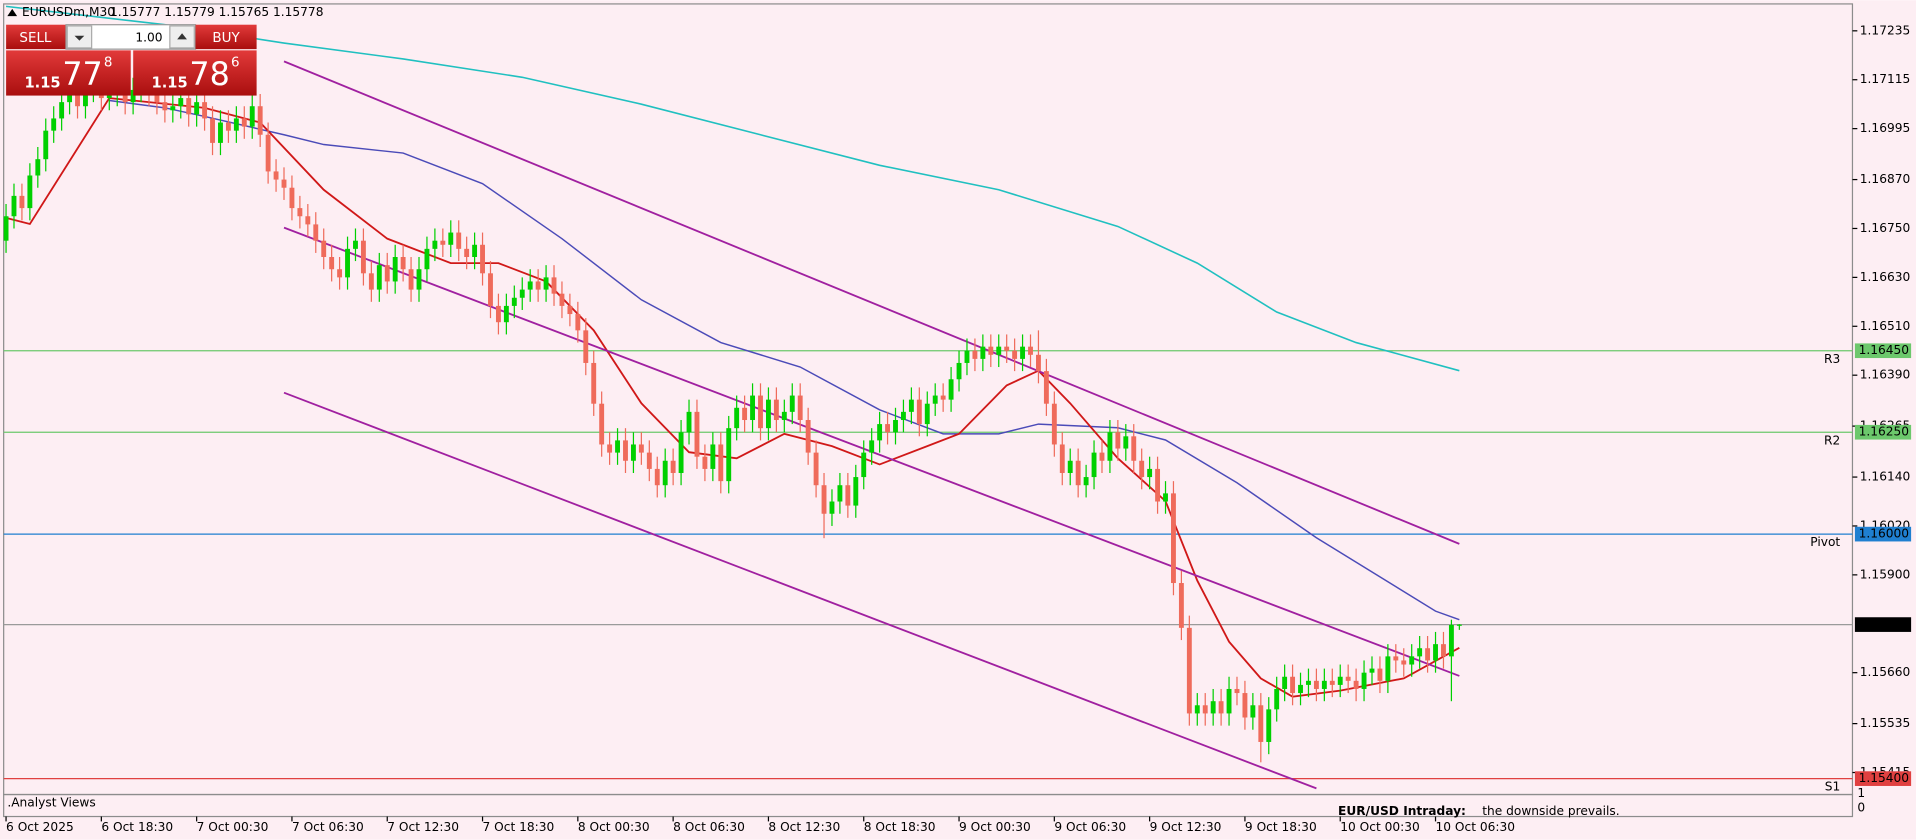 This screenshot has height=840, width=1916. Describe the element at coordinates (1885, 672) in the screenshot. I see `y-tick-label: 1.15660` at that location.